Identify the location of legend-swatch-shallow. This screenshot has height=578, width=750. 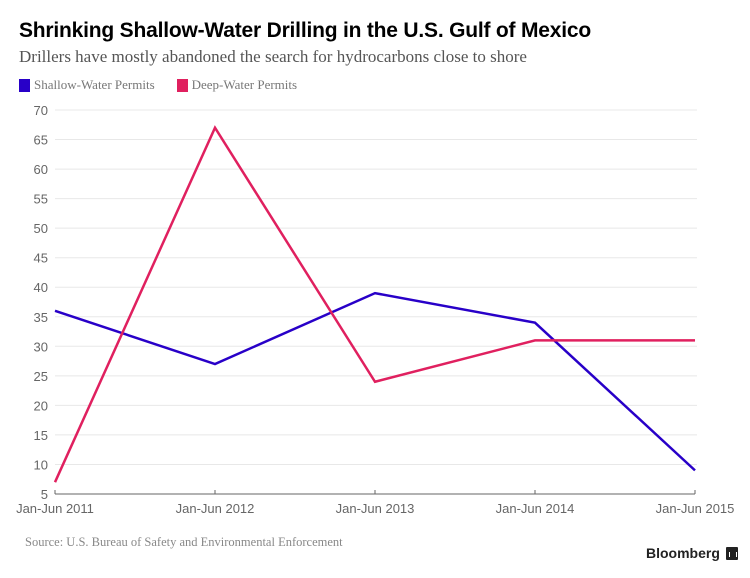
(24, 85).